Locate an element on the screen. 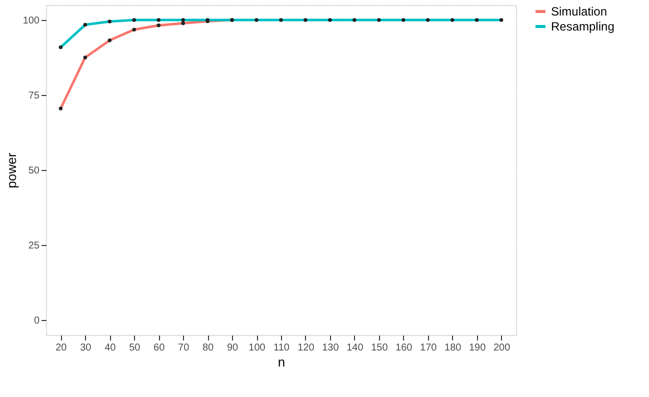  y-tick-label: 75 is located at coordinates (34, 96).